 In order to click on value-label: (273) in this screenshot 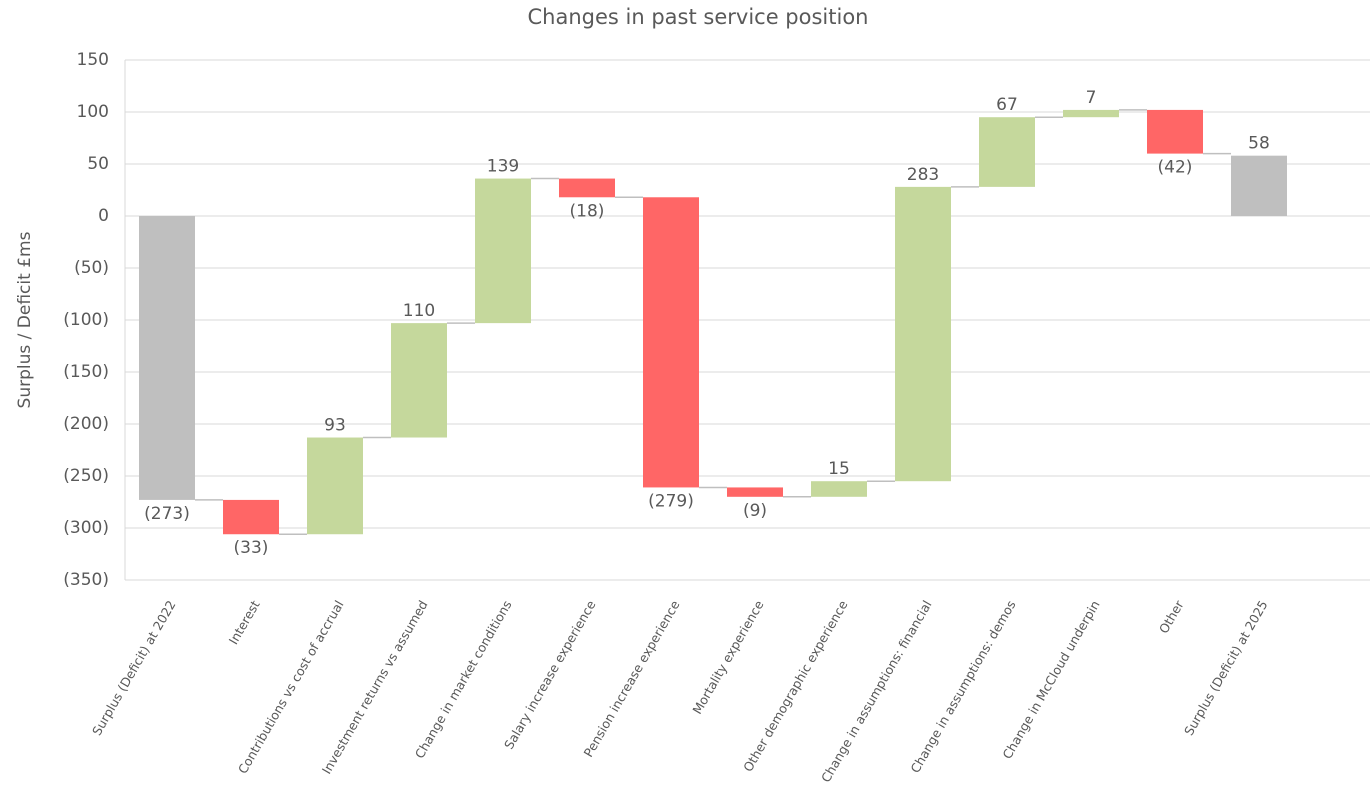, I will do `click(167, 514)`.